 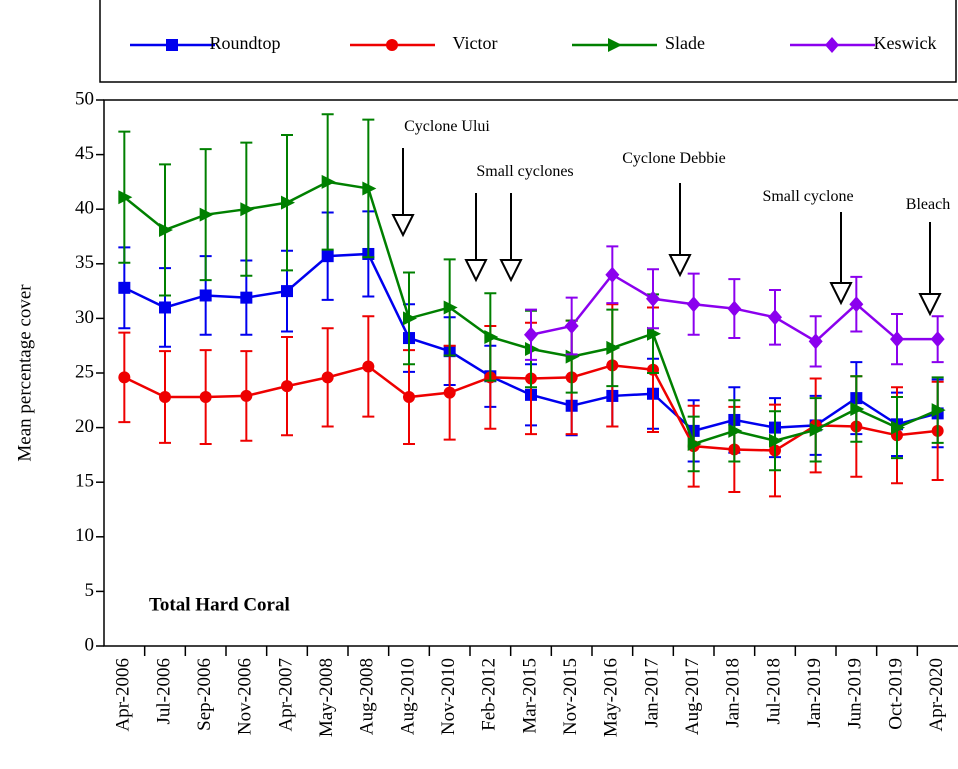 What do you see at coordinates (84, 153) in the screenshot?
I see `y-tick-label: 45` at bounding box center [84, 153].